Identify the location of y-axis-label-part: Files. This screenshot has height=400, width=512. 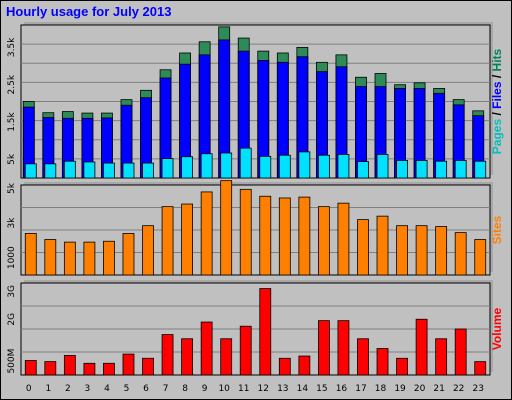
(497, 95).